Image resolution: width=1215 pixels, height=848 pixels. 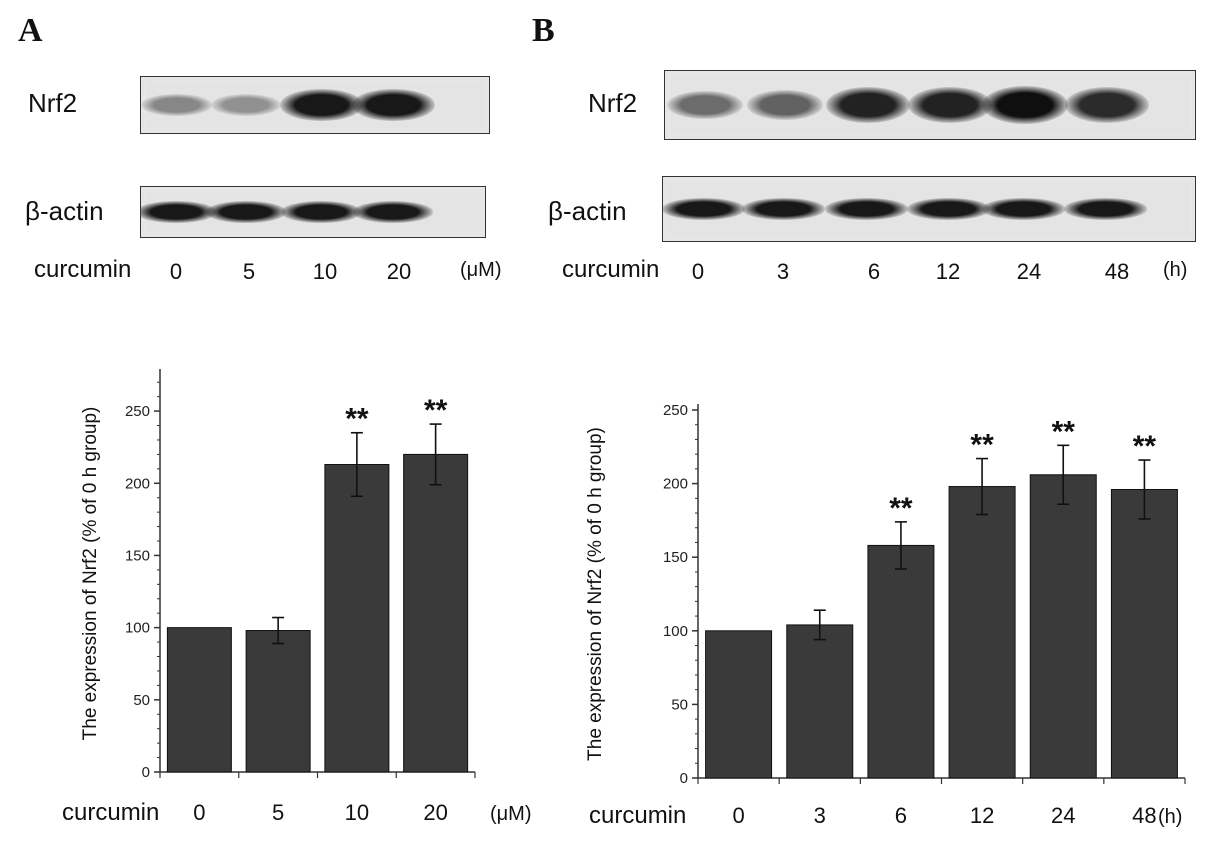 What do you see at coordinates (481, 270) in the screenshot?
I see `panel-a-unit-label: (μM)` at bounding box center [481, 270].